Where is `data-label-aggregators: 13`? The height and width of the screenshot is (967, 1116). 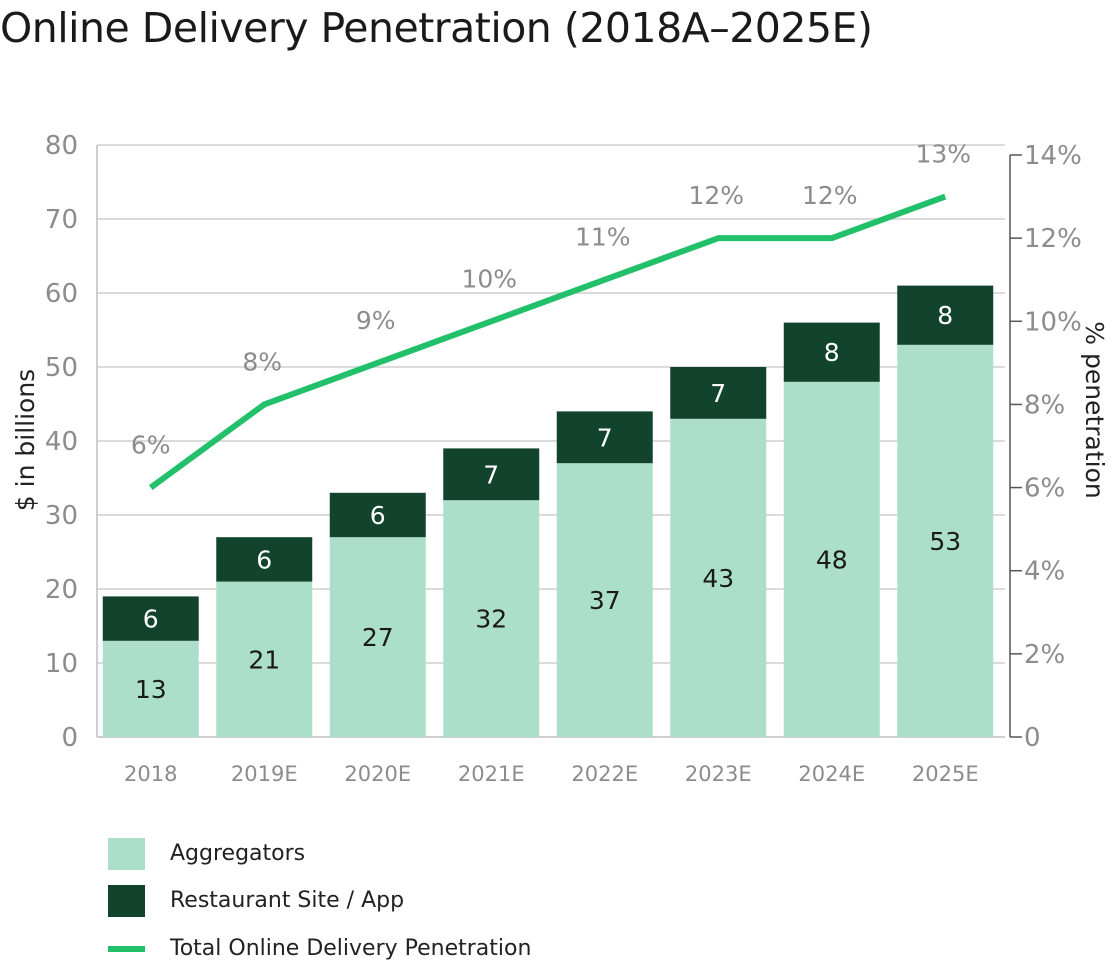
data-label-aggregators: 13 is located at coordinates (151, 689).